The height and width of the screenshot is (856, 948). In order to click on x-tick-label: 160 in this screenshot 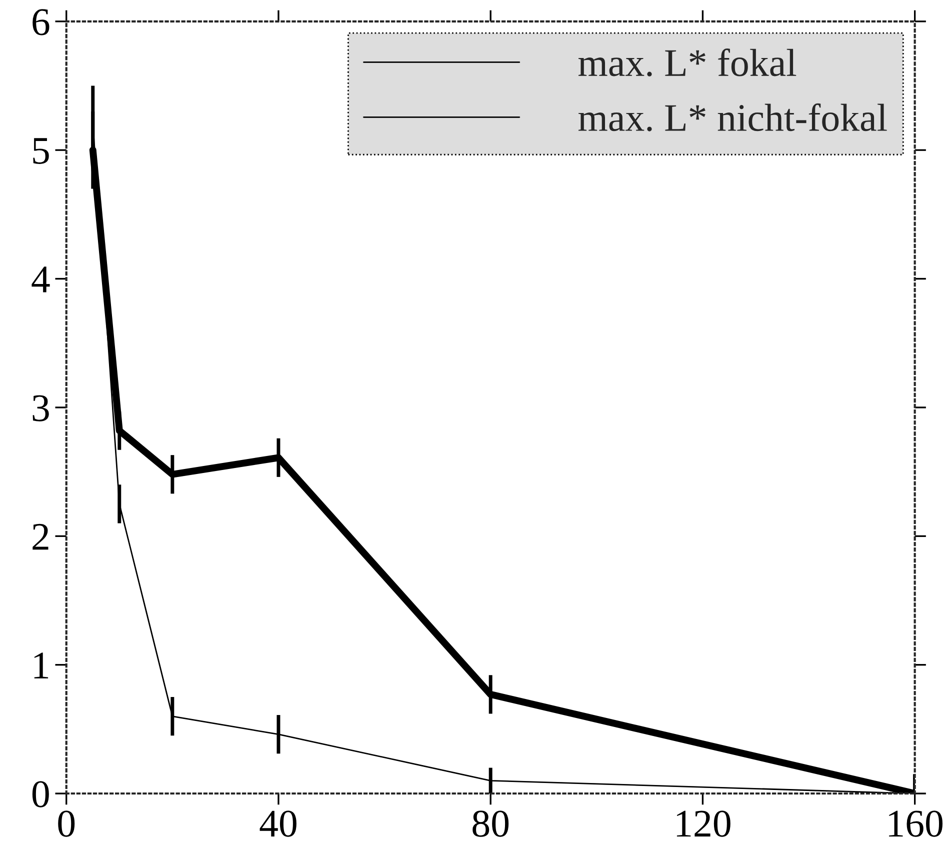, I will do `click(916, 823)`.